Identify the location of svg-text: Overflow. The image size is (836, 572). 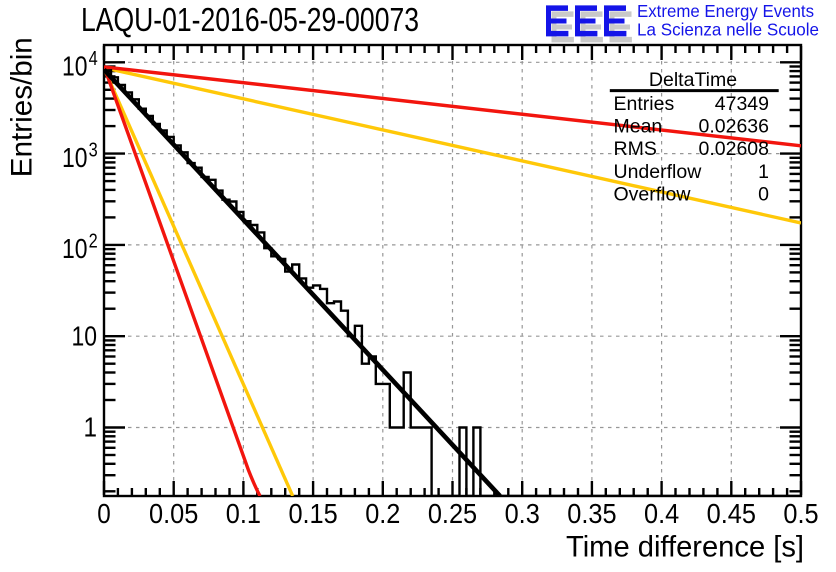
(653, 194).